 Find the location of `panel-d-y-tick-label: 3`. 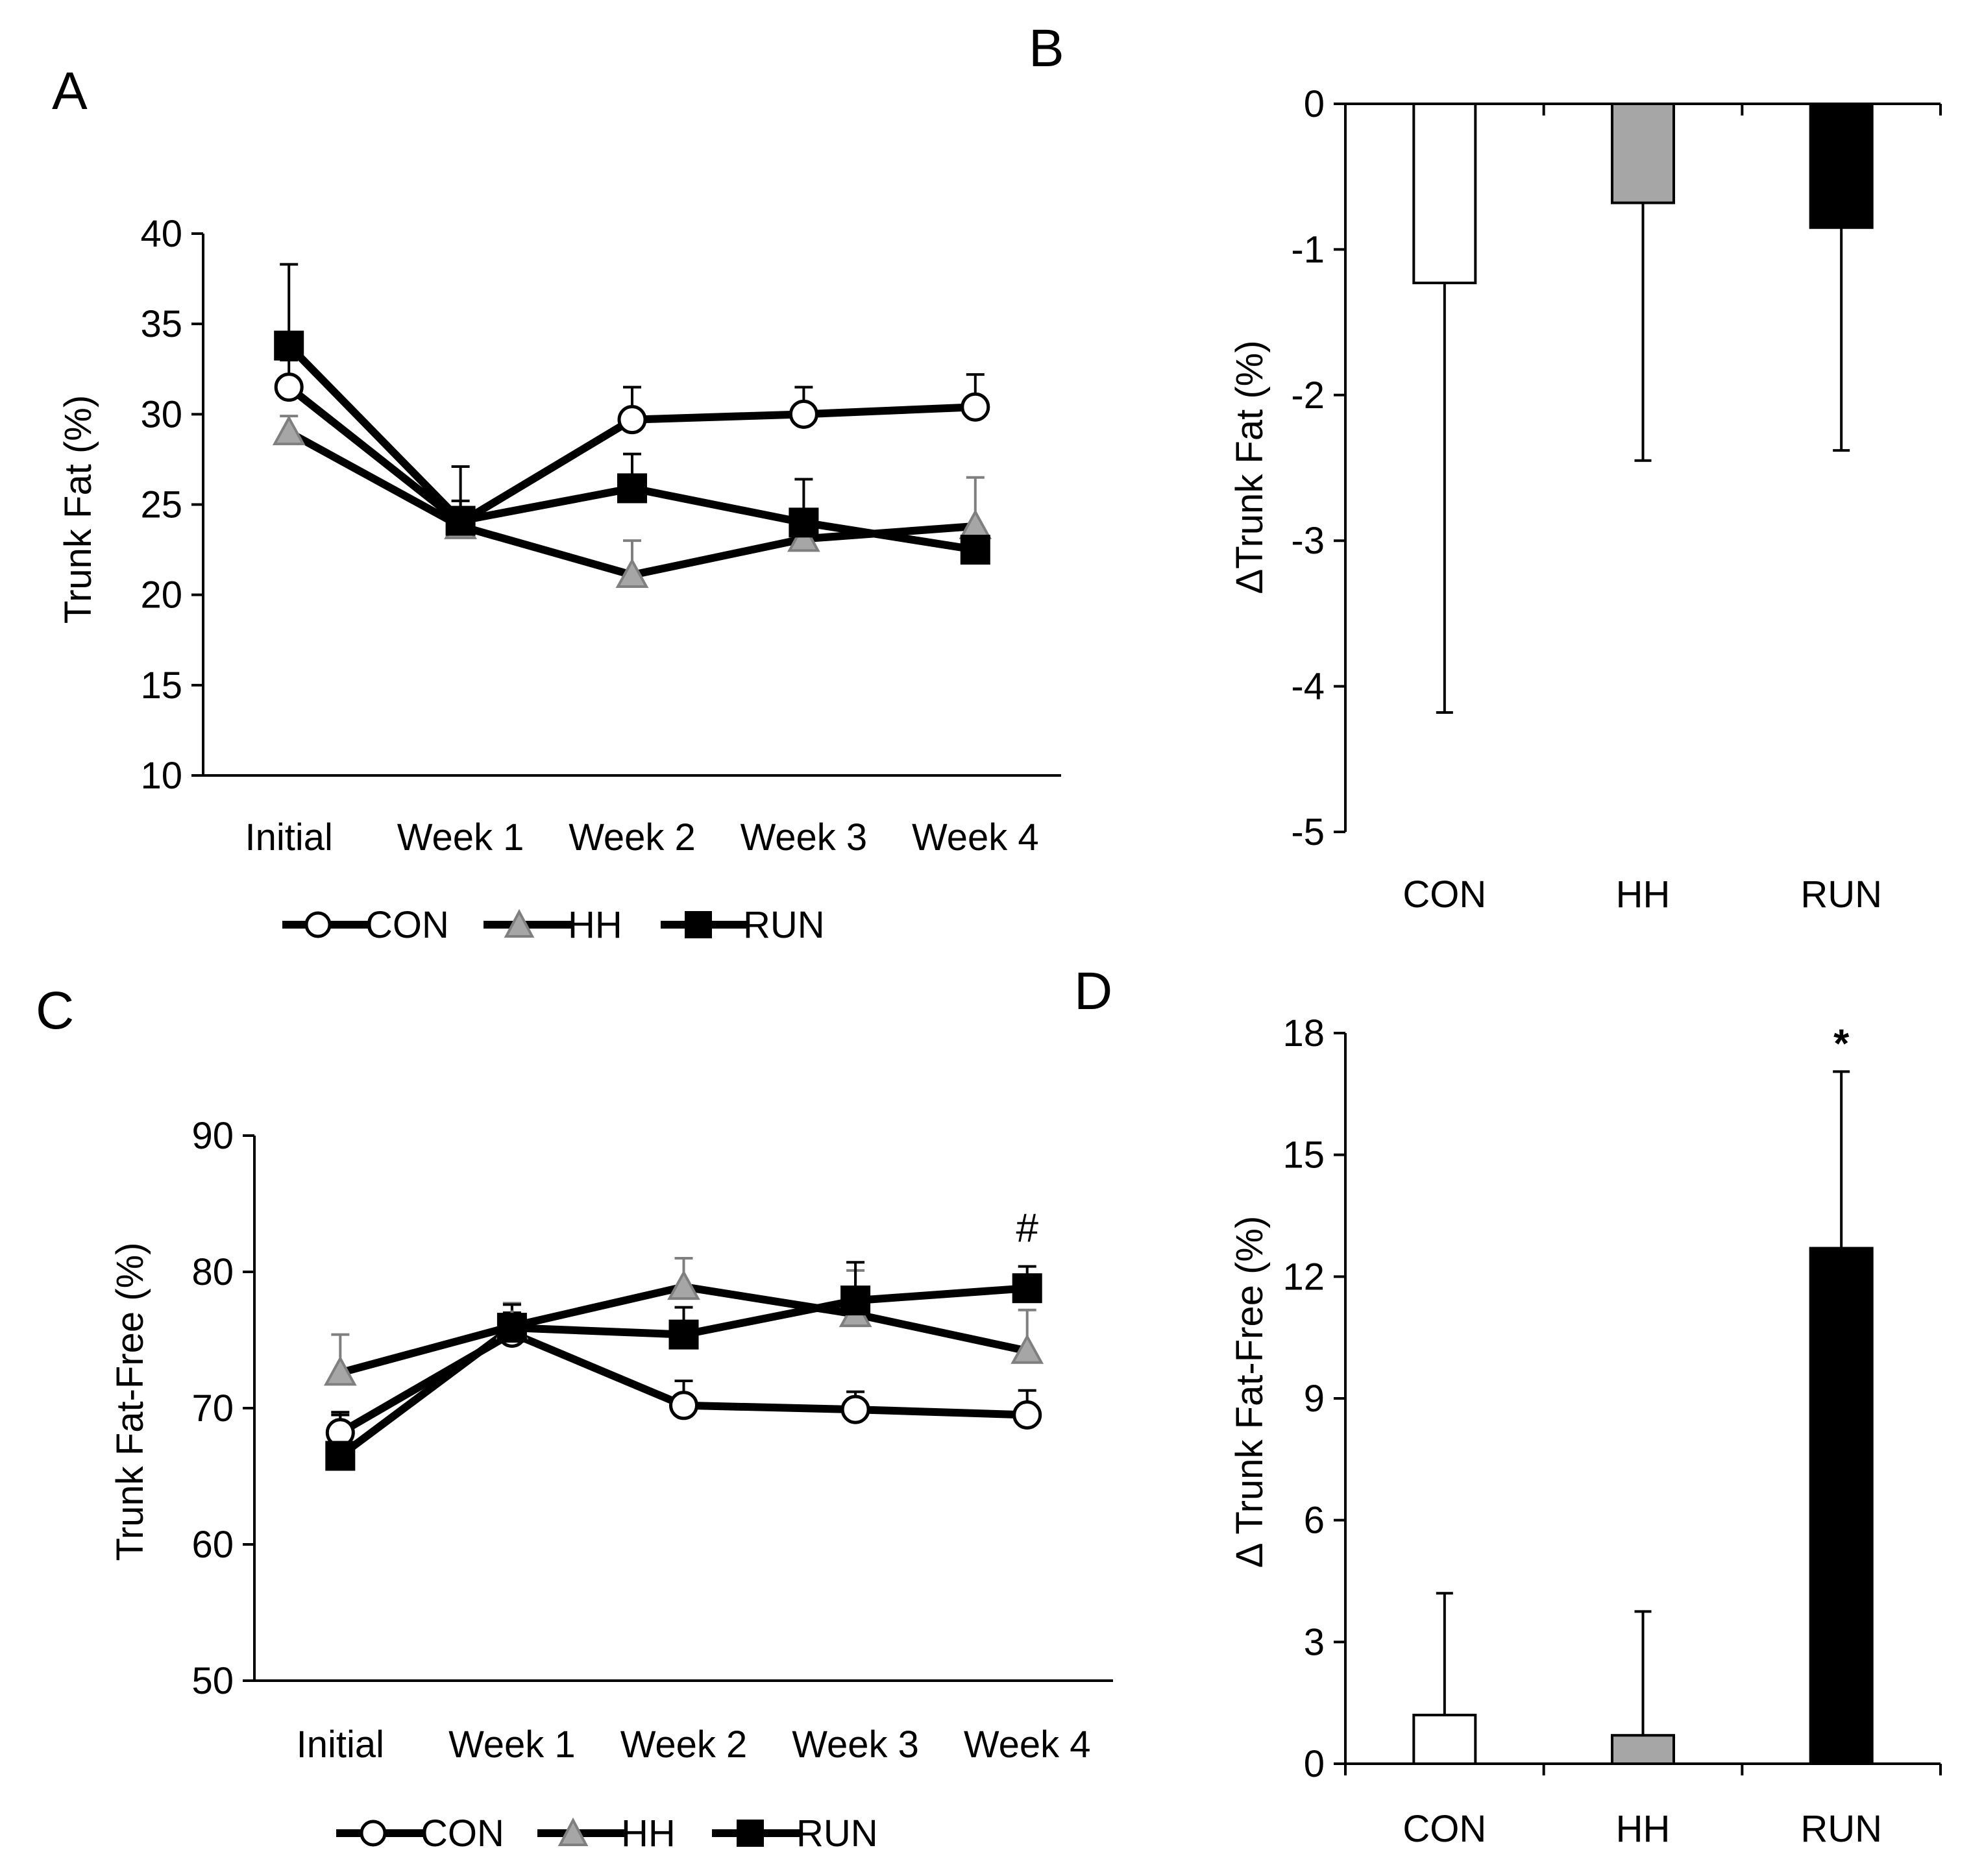

panel-d-y-tick-label: 3 is located at coordinates (1314, 1642).